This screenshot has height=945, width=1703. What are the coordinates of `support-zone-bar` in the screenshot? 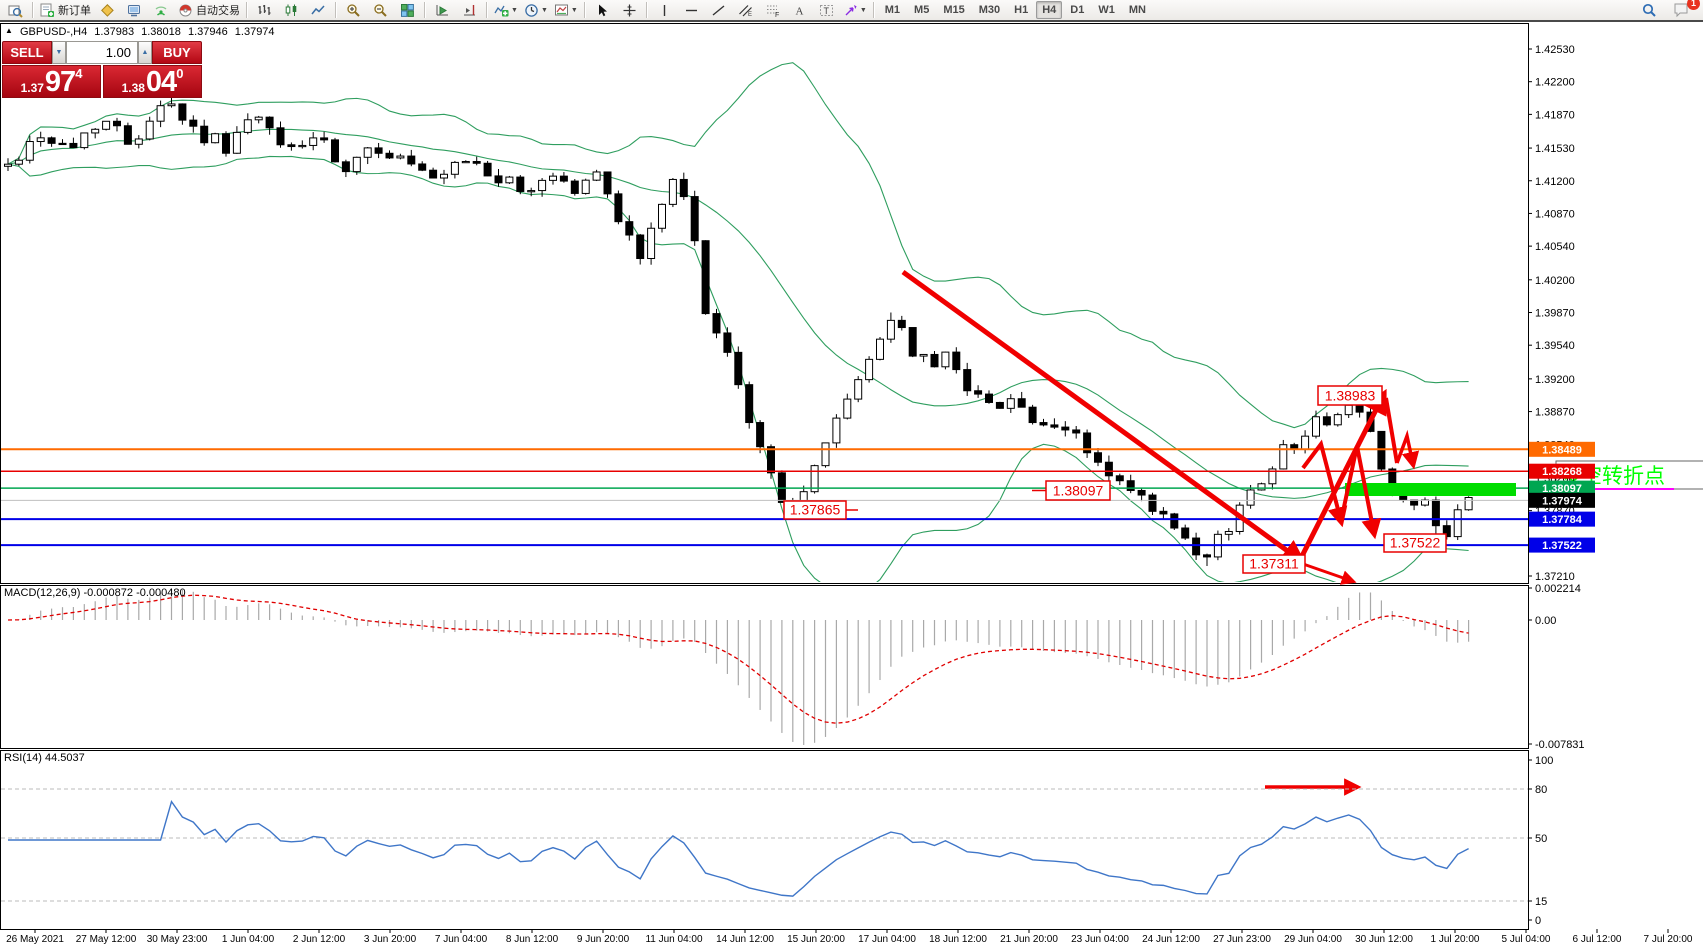 It's located at (1430, 489).